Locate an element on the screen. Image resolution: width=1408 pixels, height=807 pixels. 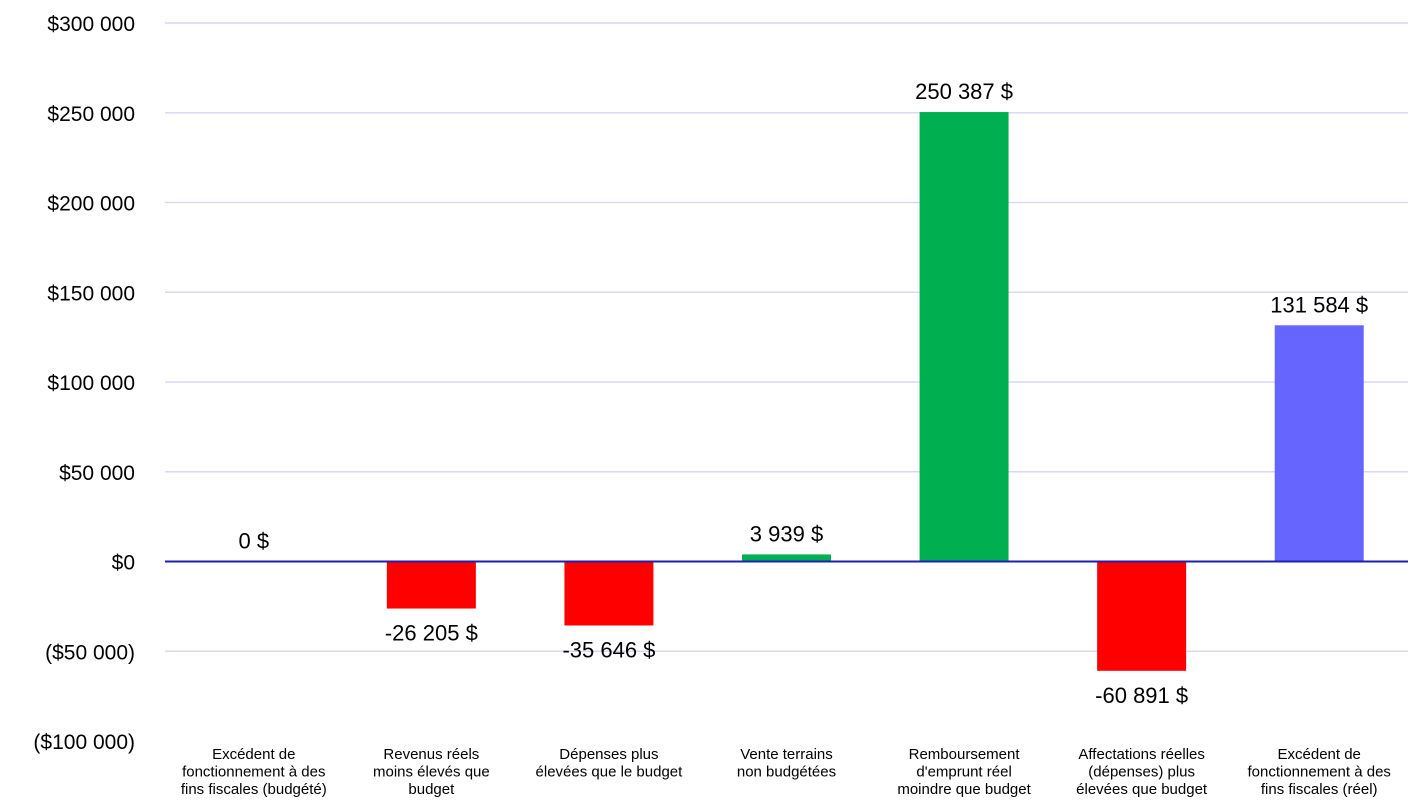
data-label: 250 387 $ is located at coordinates (964, 91).